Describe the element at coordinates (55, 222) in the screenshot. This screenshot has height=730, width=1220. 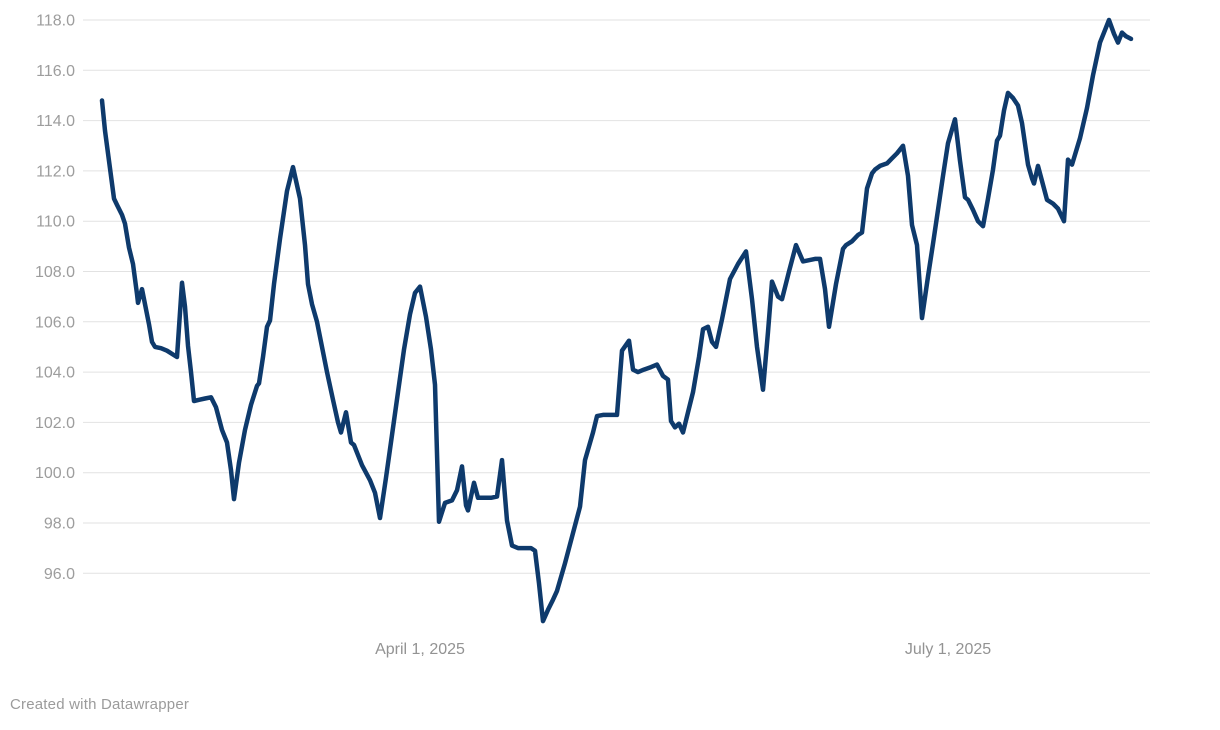
I see `y-axis-tick-label: 110.0` at that location.